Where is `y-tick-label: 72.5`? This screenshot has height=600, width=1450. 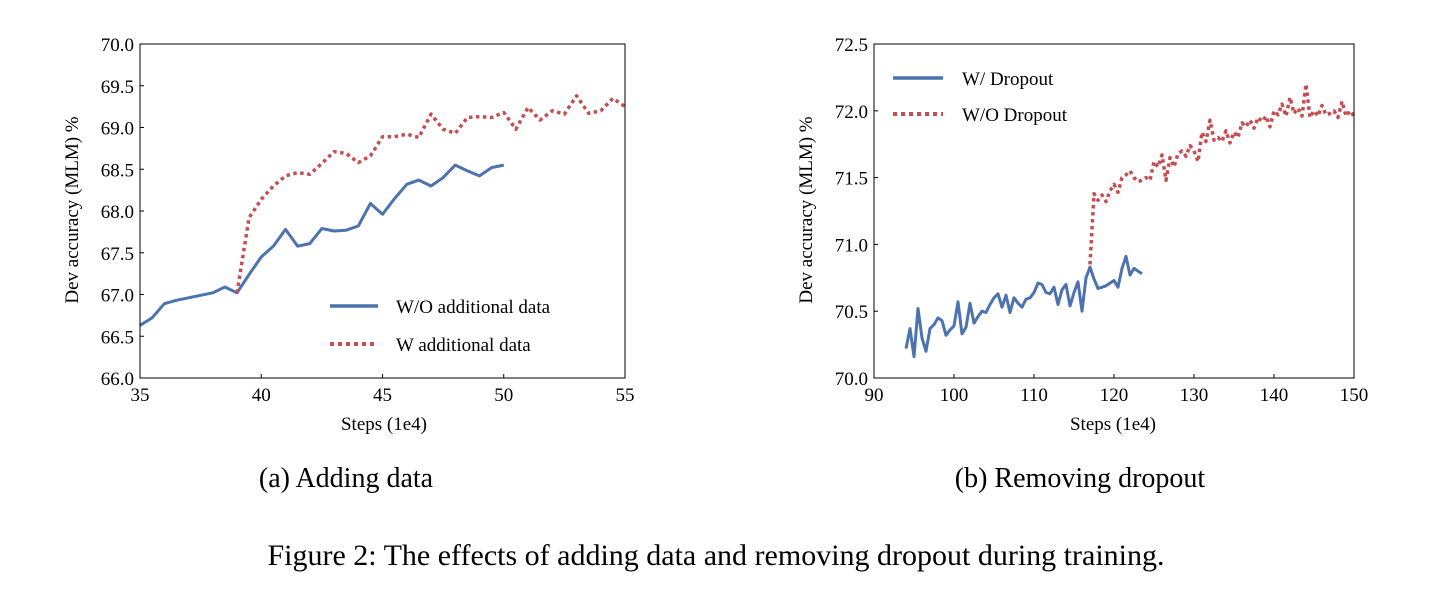
y-tick-label: 72.5 is located at coordinates (851, 45).